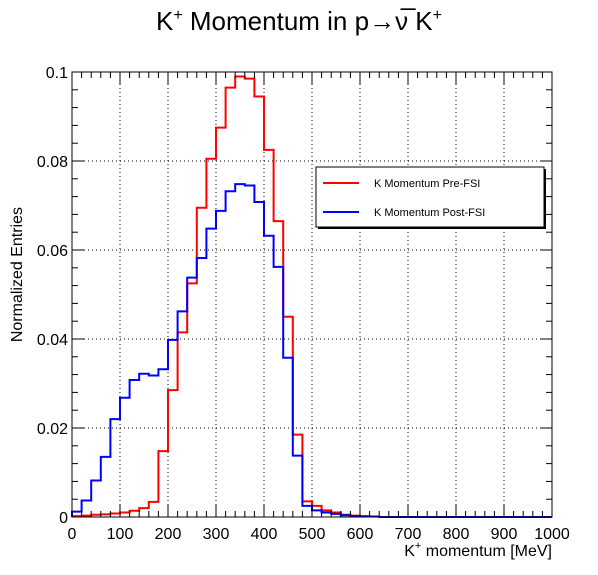  What do you see at coordinates (57, 73) in the screenshot?
I see `y-tick-label: 0.1` at bounding box center [57, 73].